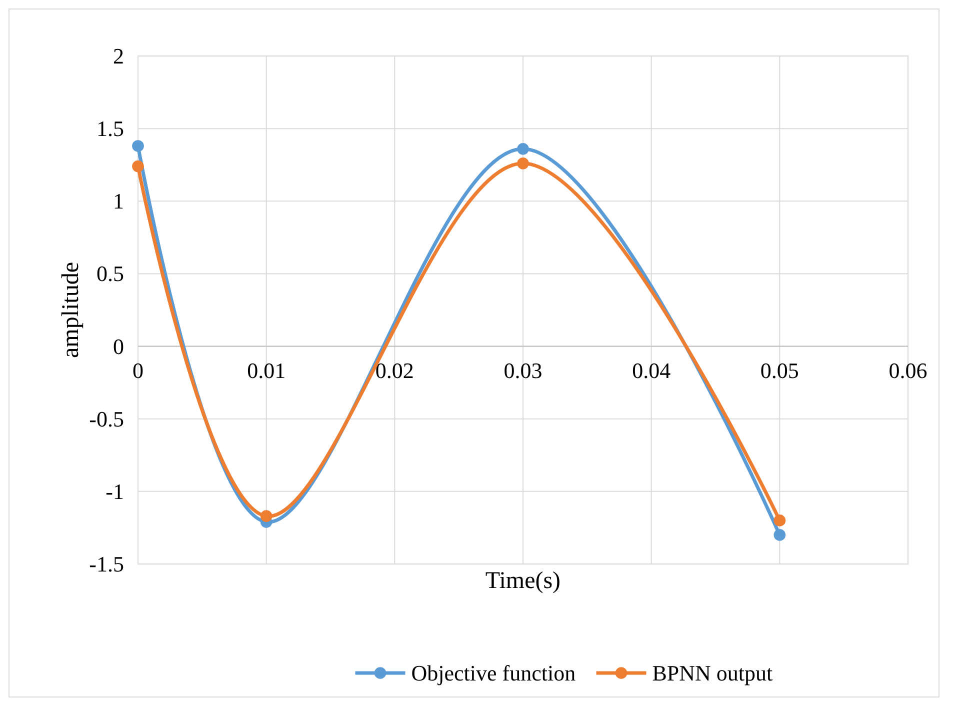 This screenshot has width=958, height=707. Describe the element at coordinates (394, 370) in the screenshot. I see `x-tick-label: 0.02` at that location.